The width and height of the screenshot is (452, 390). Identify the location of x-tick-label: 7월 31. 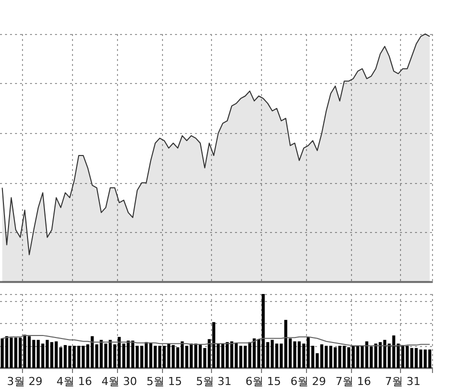
(402, 381).